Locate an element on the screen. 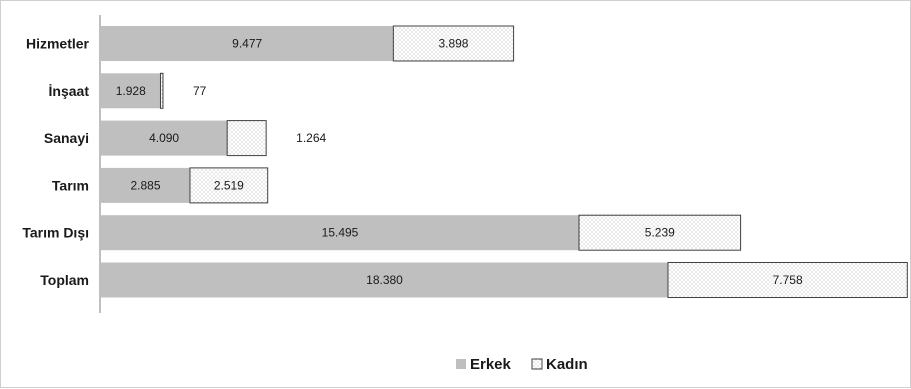 This screenshot has height=389, width=911. bar-erkek-tarım is located at coordinates (145, 185).